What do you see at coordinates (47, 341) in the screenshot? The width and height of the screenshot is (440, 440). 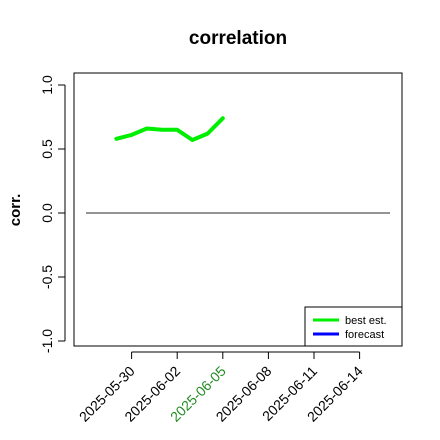 I see `y-tick-label: -1.0` at bounding box center [47, 341].